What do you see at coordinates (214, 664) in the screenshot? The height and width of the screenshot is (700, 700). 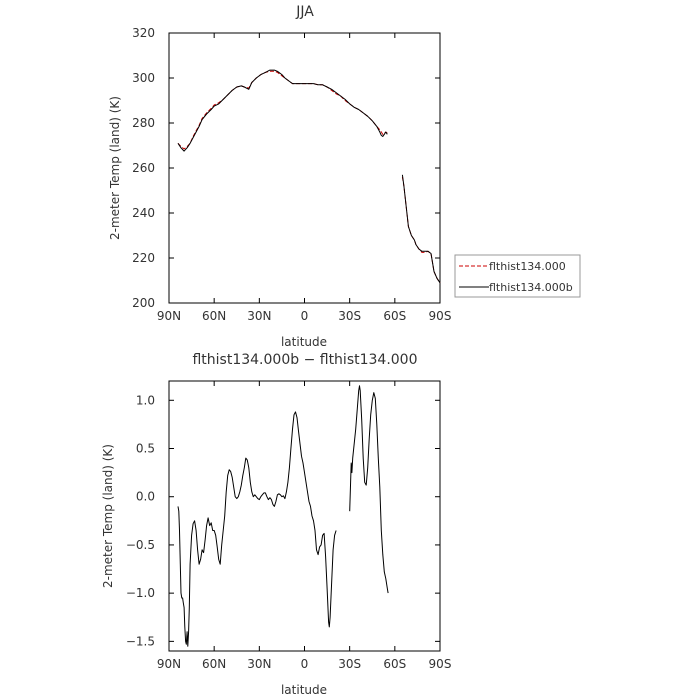 I see `bottom-x-tick-label: 60N` at bounding box center [214, 664].